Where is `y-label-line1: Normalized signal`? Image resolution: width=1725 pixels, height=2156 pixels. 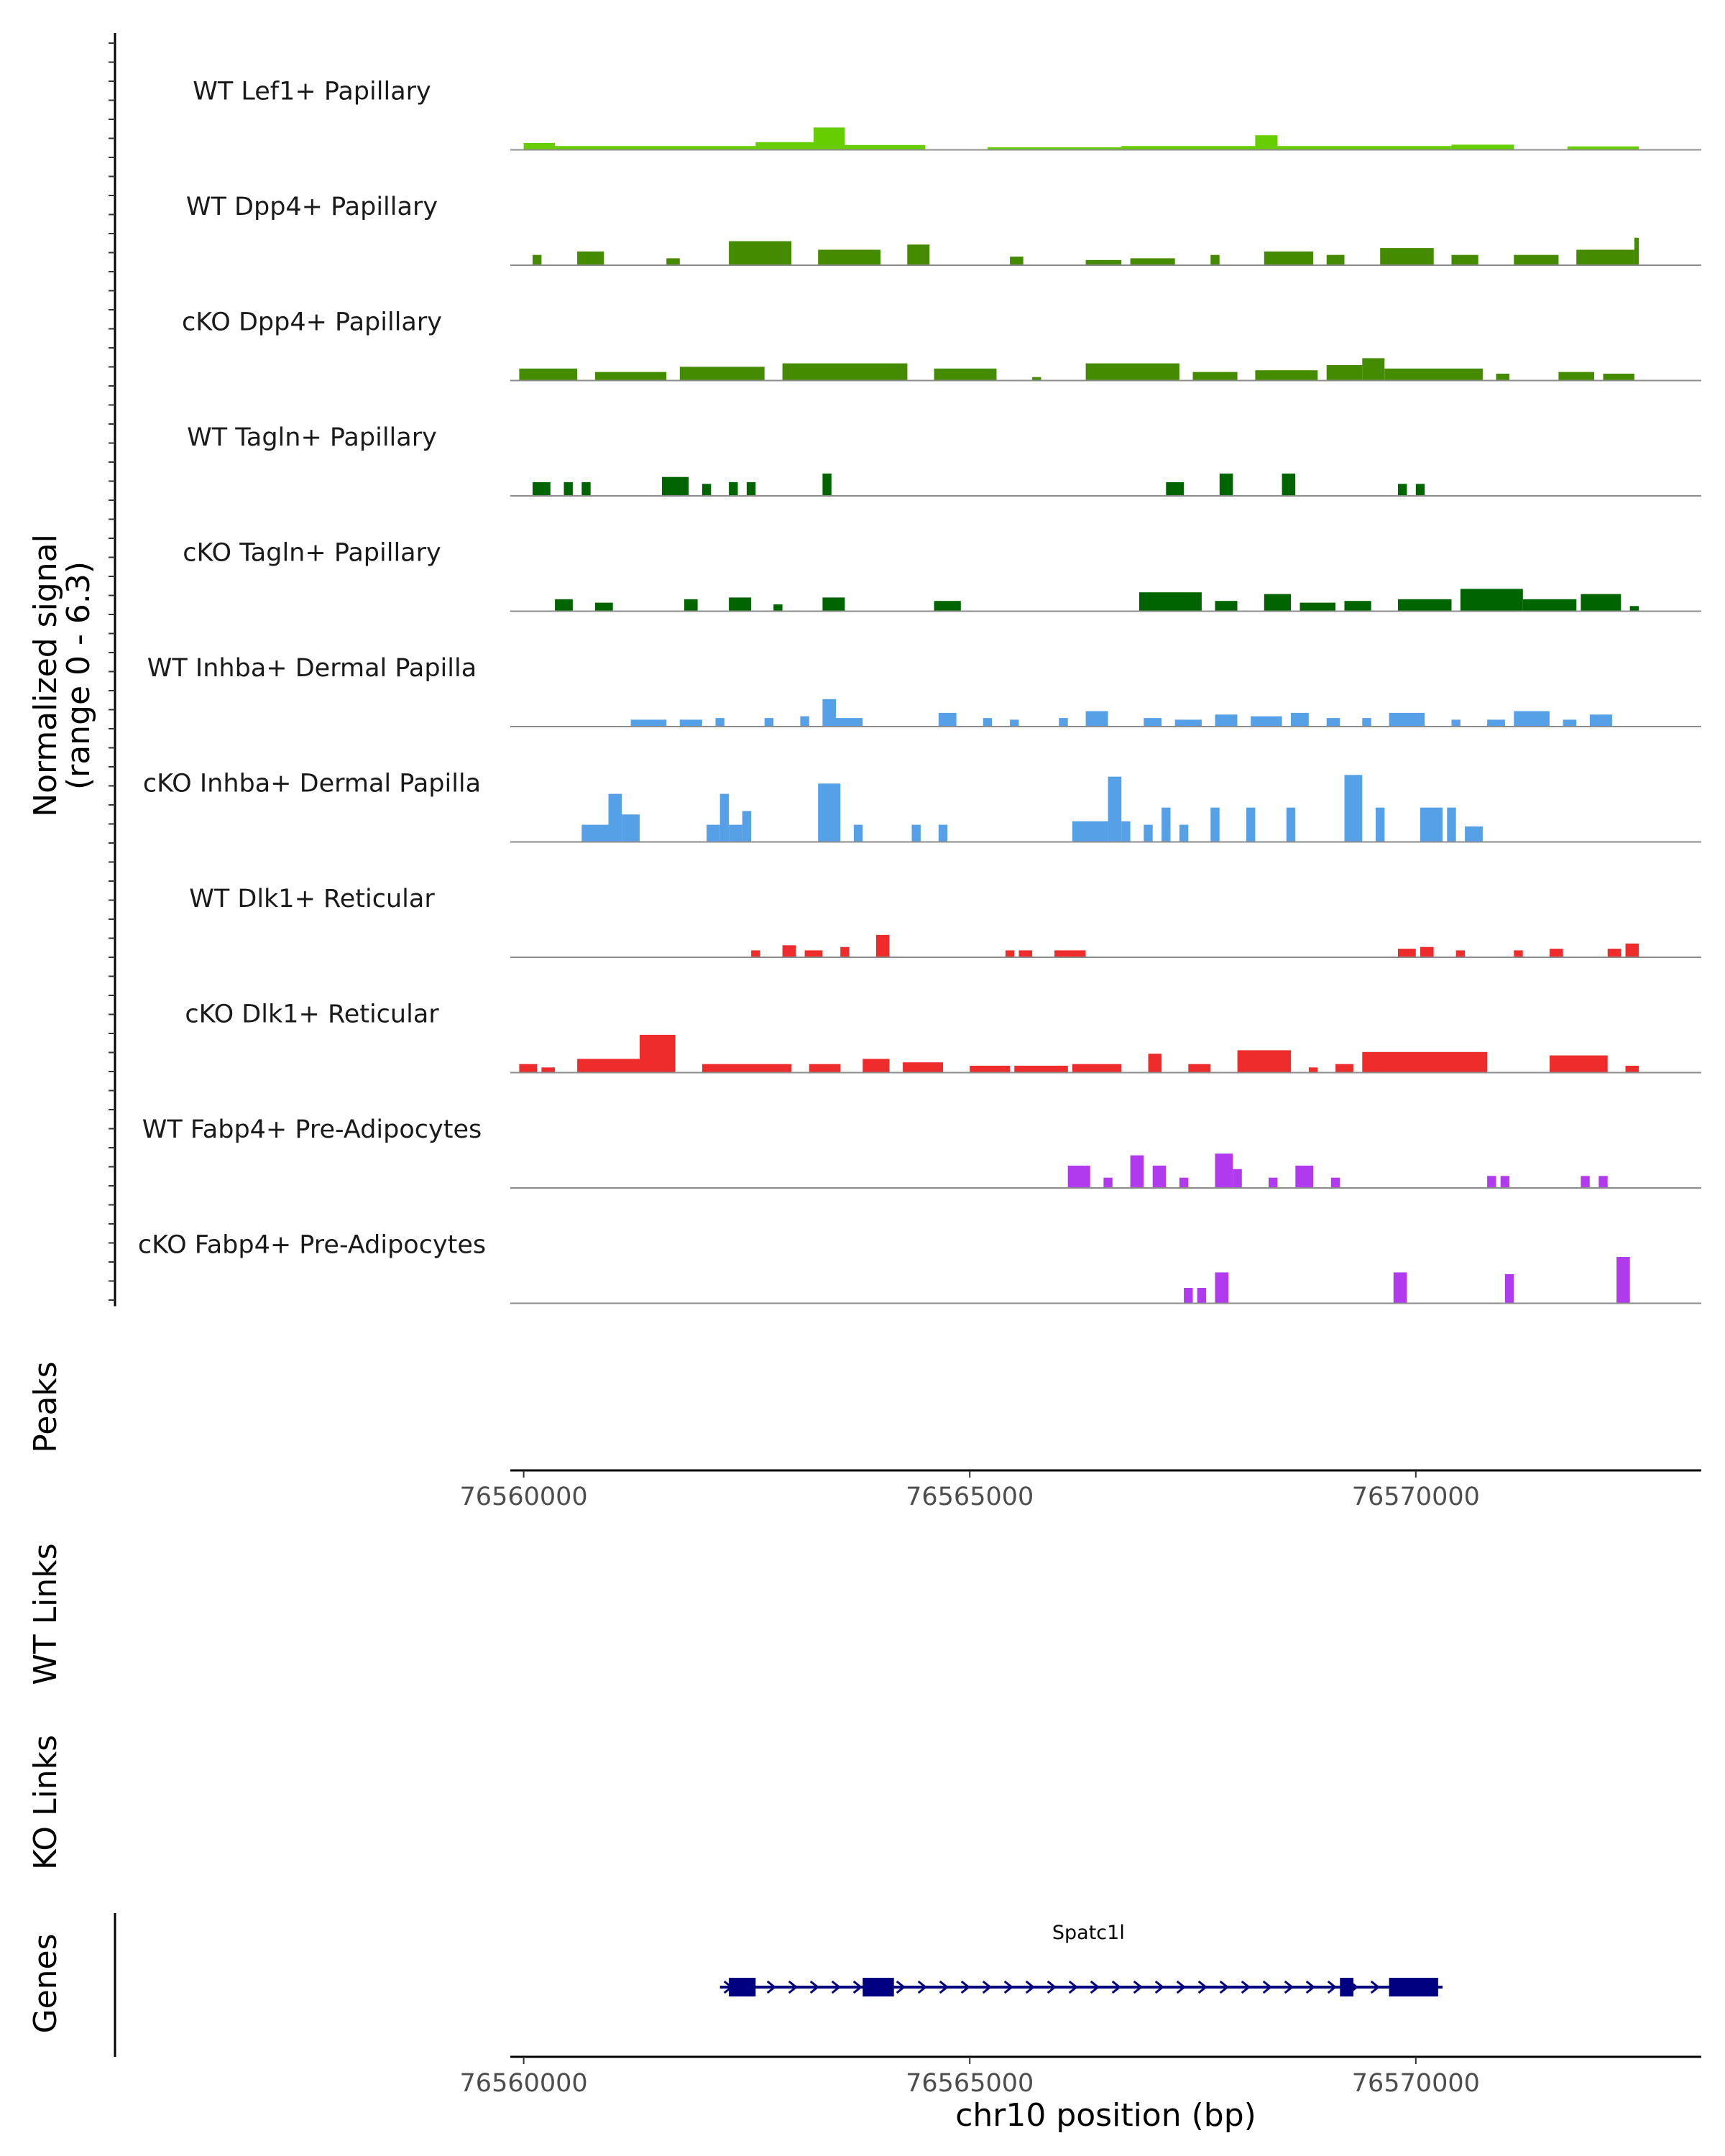
y-label-line1: Normalized signal is located at coordinates (45, 675).